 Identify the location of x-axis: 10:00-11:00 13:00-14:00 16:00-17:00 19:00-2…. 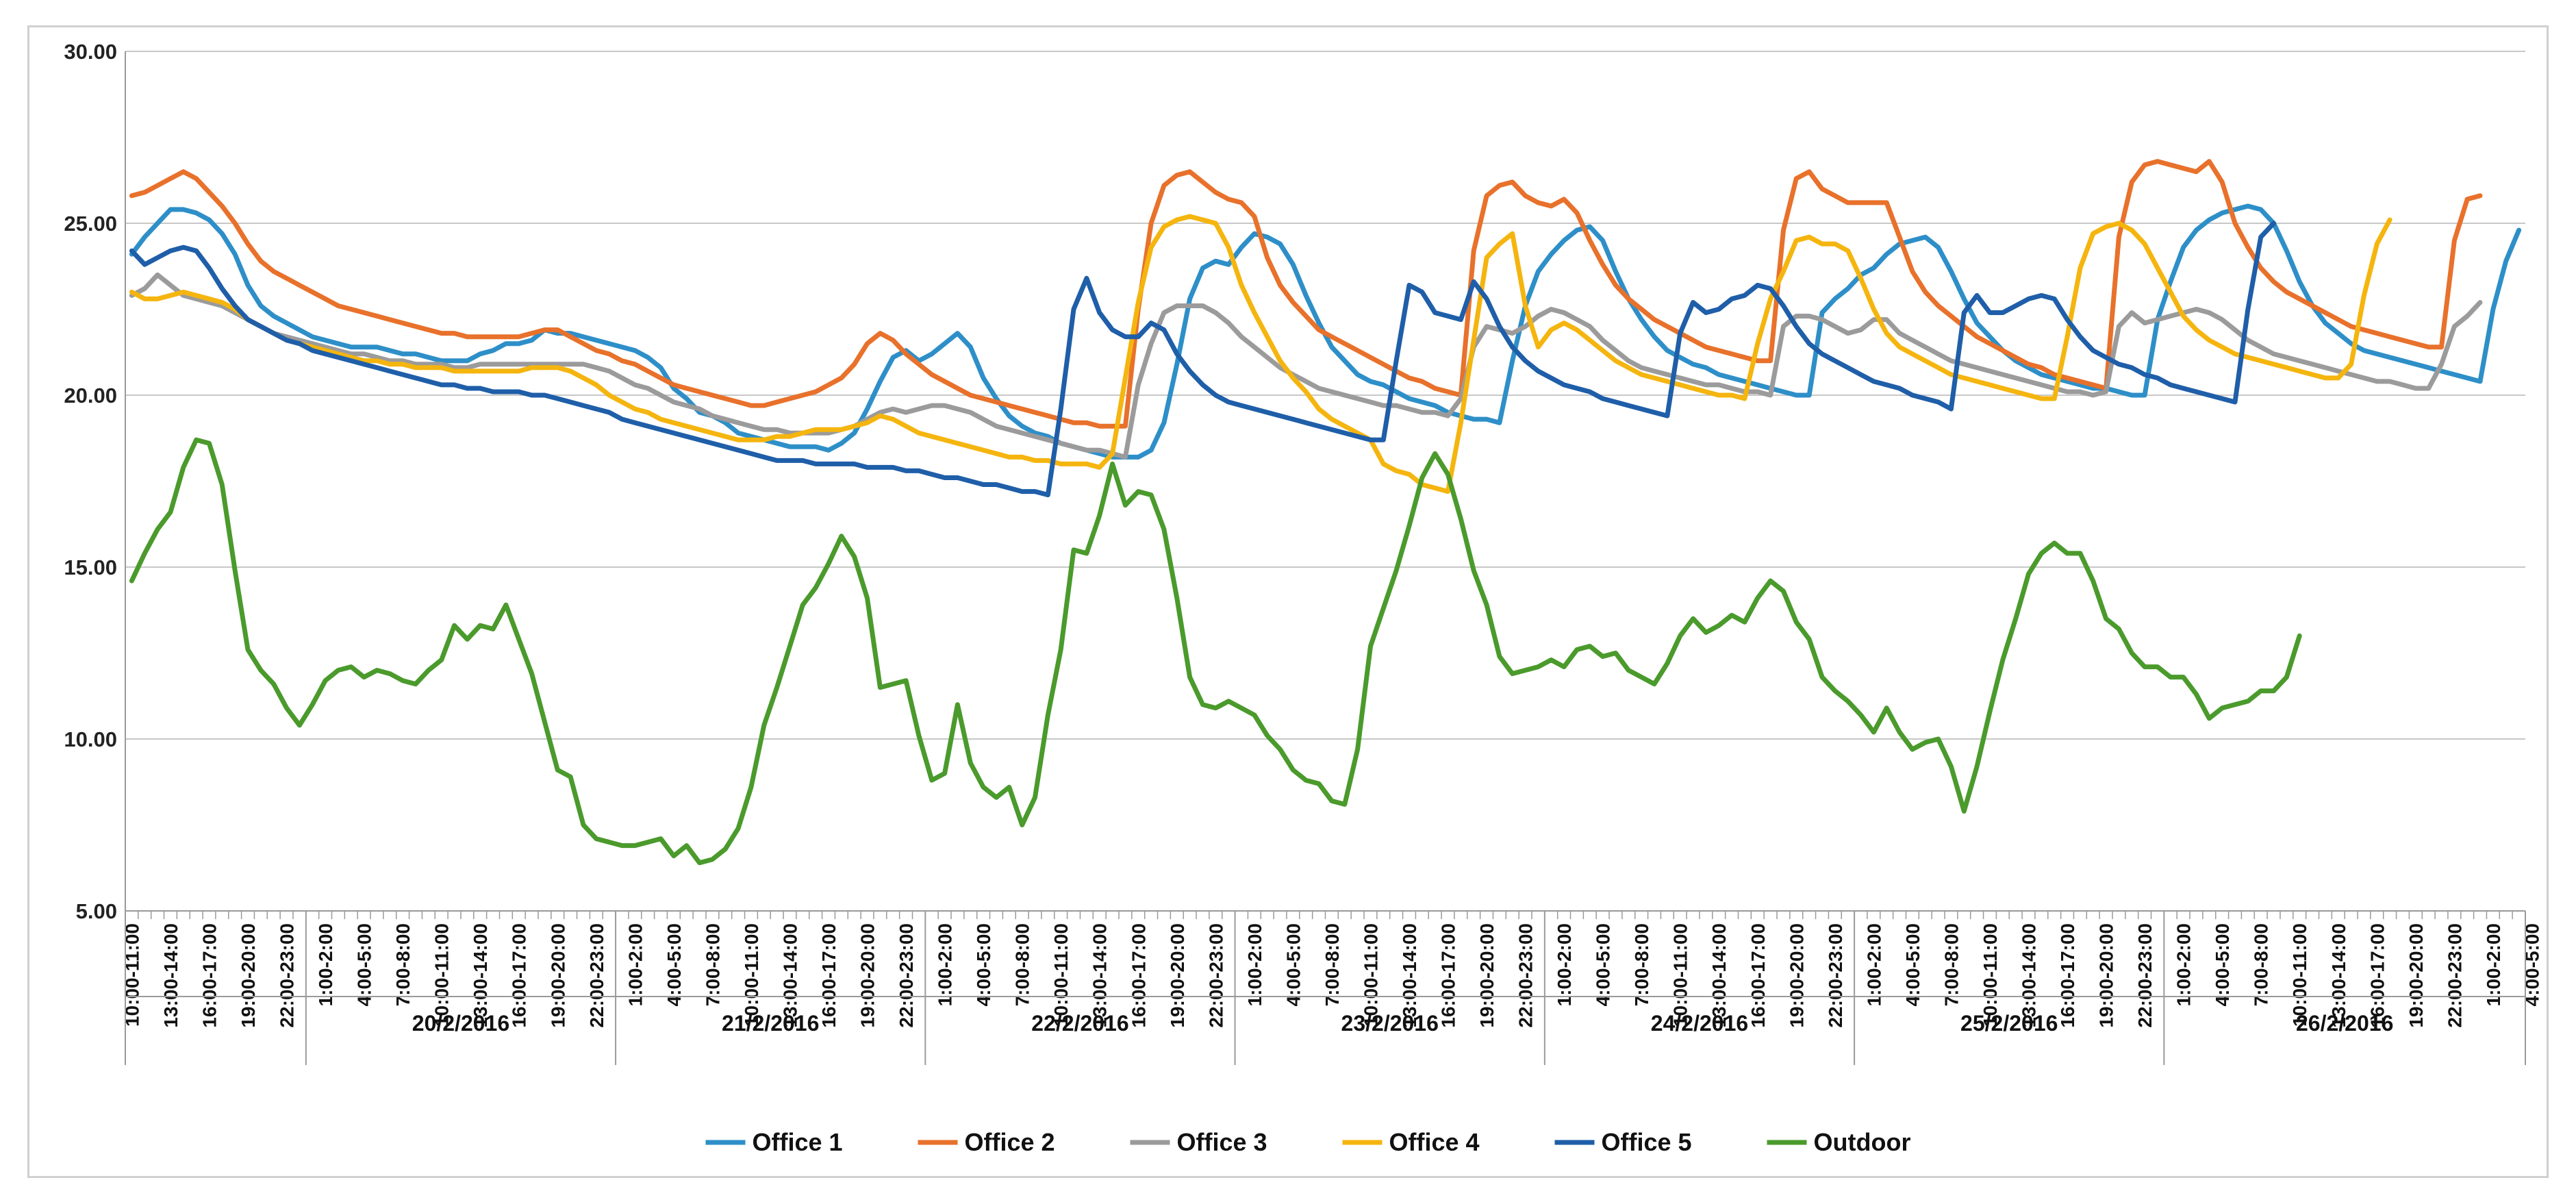
(1331, 988).